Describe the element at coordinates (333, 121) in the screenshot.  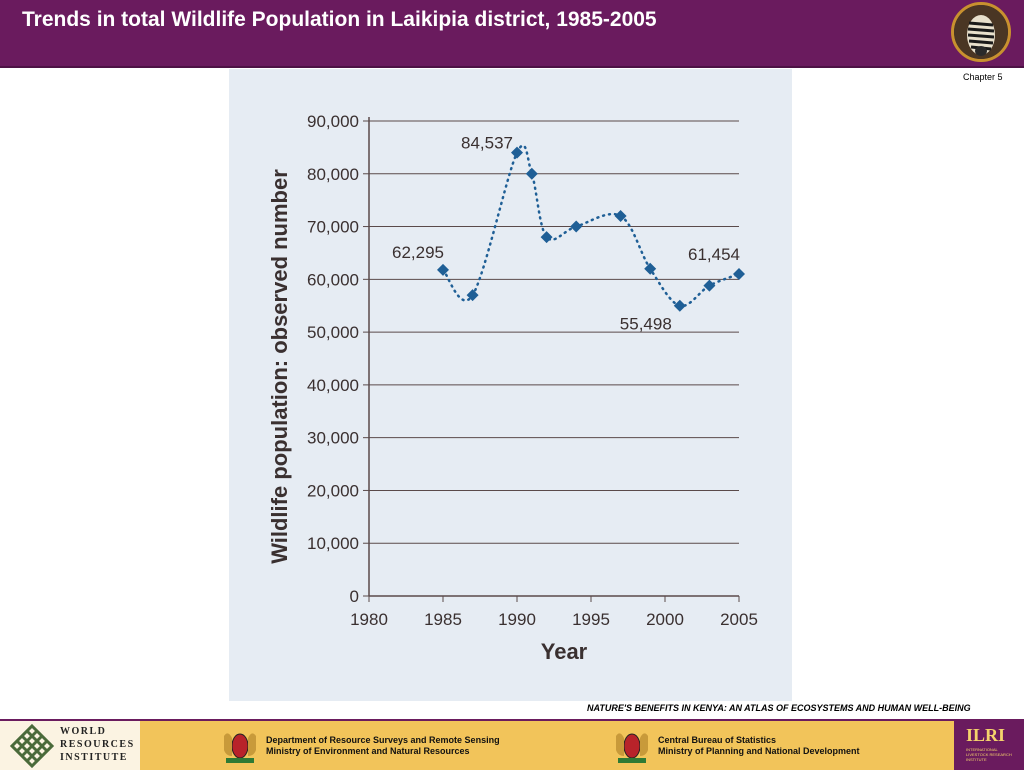
I see `y-tick-label: 90,000` at that location.